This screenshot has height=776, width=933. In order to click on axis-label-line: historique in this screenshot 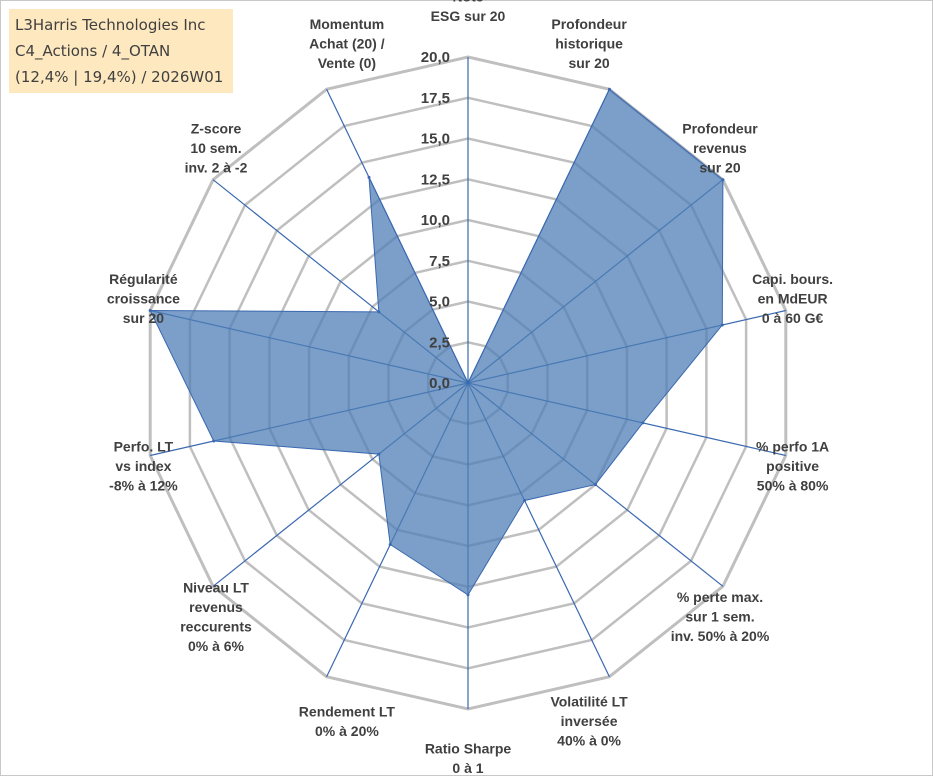, I will do `click(589, 44)`.